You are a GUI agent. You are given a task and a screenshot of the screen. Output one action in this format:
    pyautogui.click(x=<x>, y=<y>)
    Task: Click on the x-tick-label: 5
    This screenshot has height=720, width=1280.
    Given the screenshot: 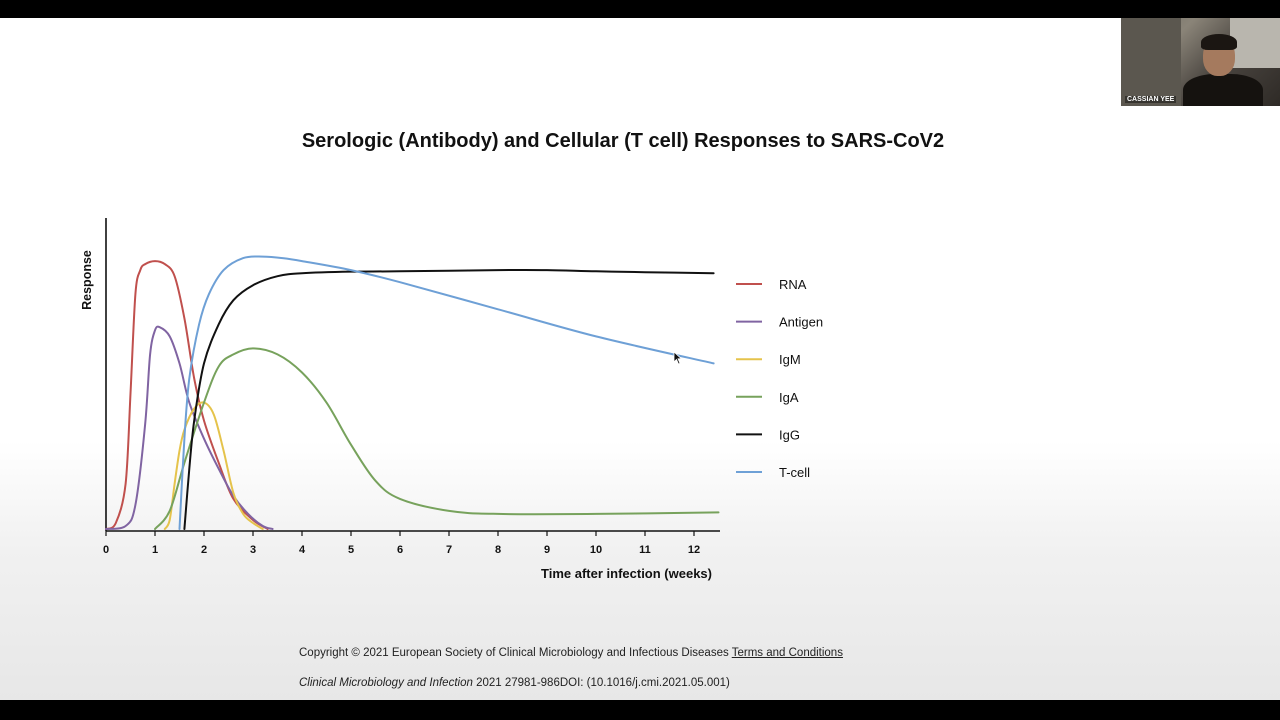 What is the action you would take?
    pyautogui.click(x=351, y=550)
    